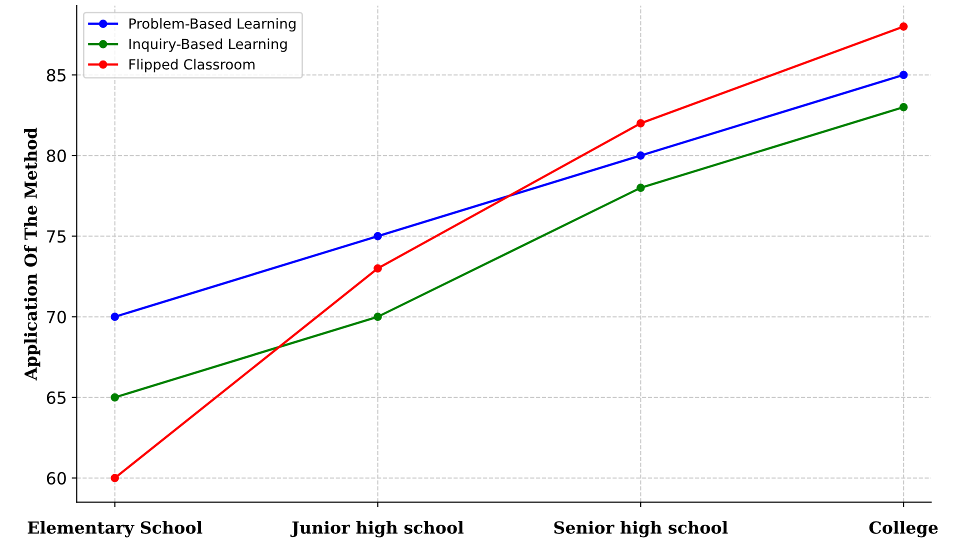 This screenshot has height=558, width=971. Describe the element at coordinates (56, 236) in the screenshot. I see `y-tick-label: 75` at that location.